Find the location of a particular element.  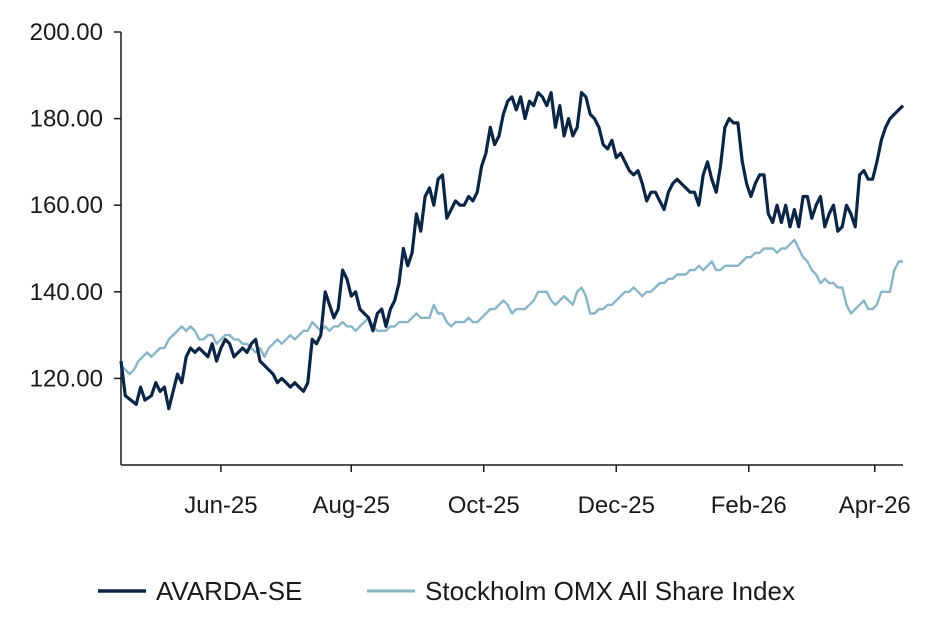

y-tick-label: 160.00 is located at coordinates (66, 205).